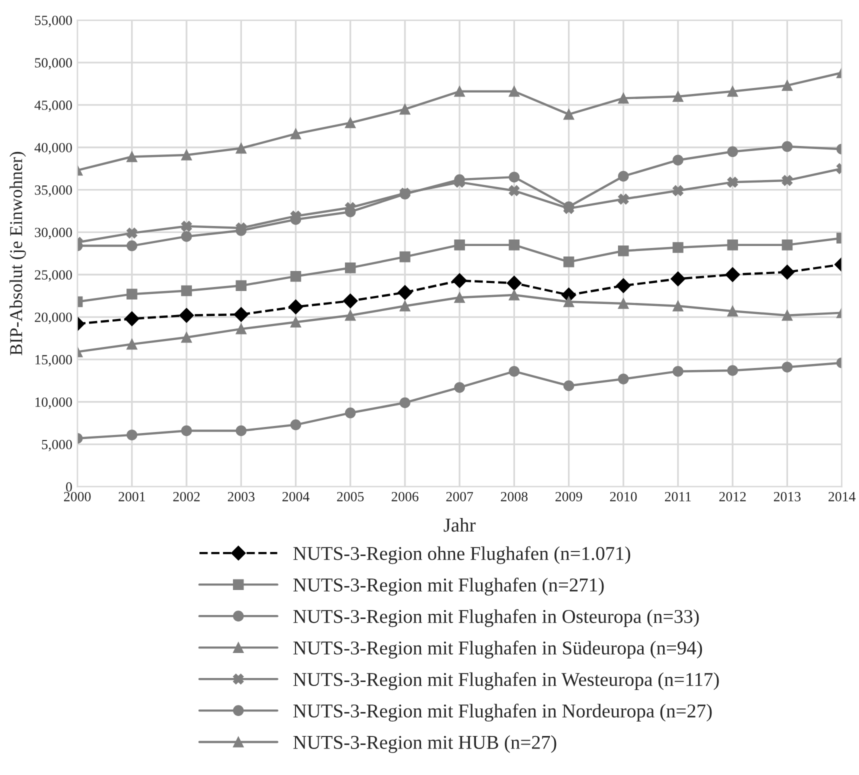 The height and width of the screenshot is (775, 859). I want to click on x-tick-label: 2002, so click(186, 497).